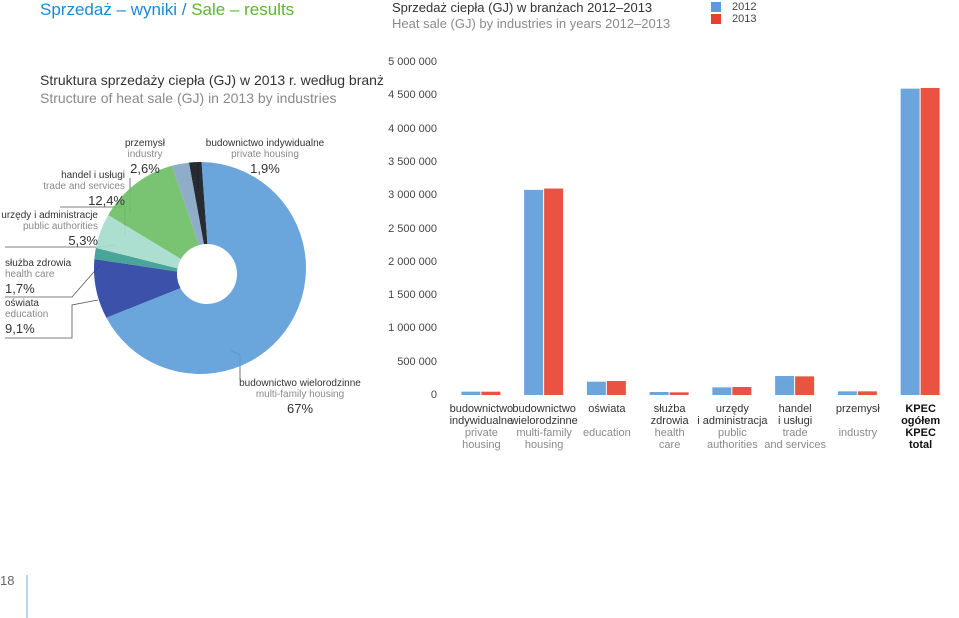  I want to click on x-tick-label-en: industry, so click(858, 433).